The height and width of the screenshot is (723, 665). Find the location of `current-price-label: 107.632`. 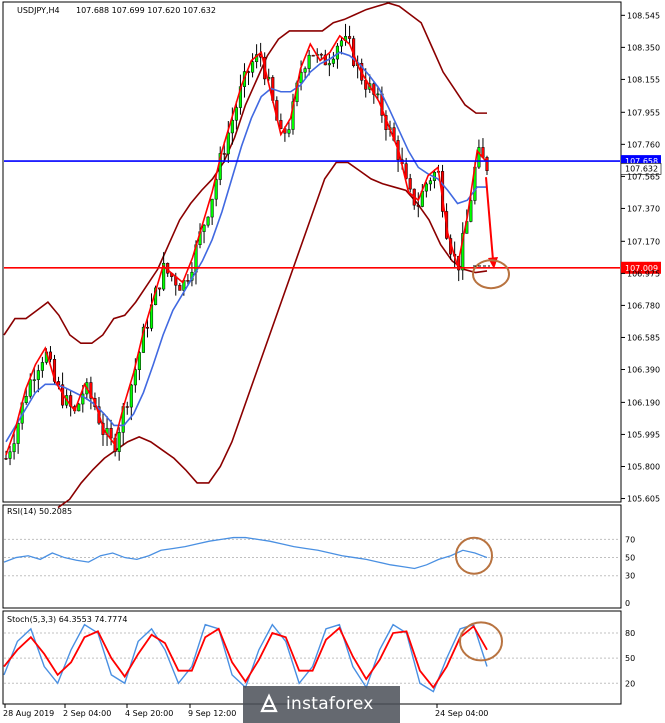

current-price-label: 107.632 is located at coordinates (641, 168).